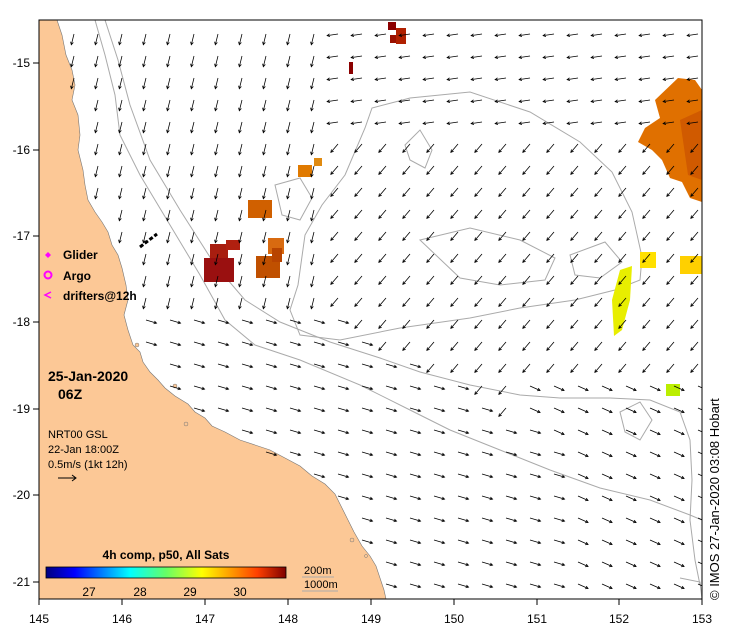 This screenshot has width=741, height=634. Describe the element at coordinates (47, 295) in the screenshot. I see `drifter-marker-icon` at that location.